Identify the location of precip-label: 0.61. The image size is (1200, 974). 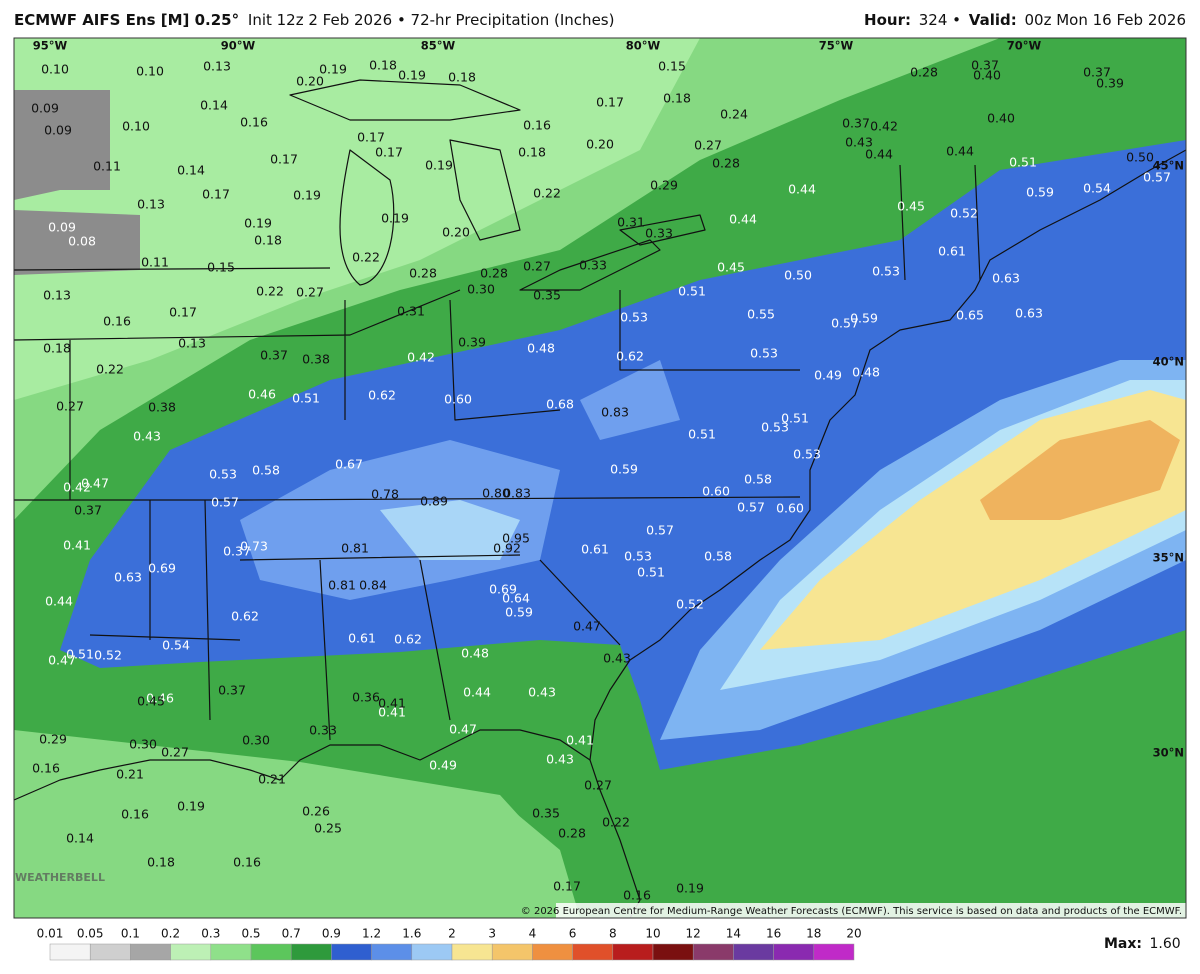
(952, 251).